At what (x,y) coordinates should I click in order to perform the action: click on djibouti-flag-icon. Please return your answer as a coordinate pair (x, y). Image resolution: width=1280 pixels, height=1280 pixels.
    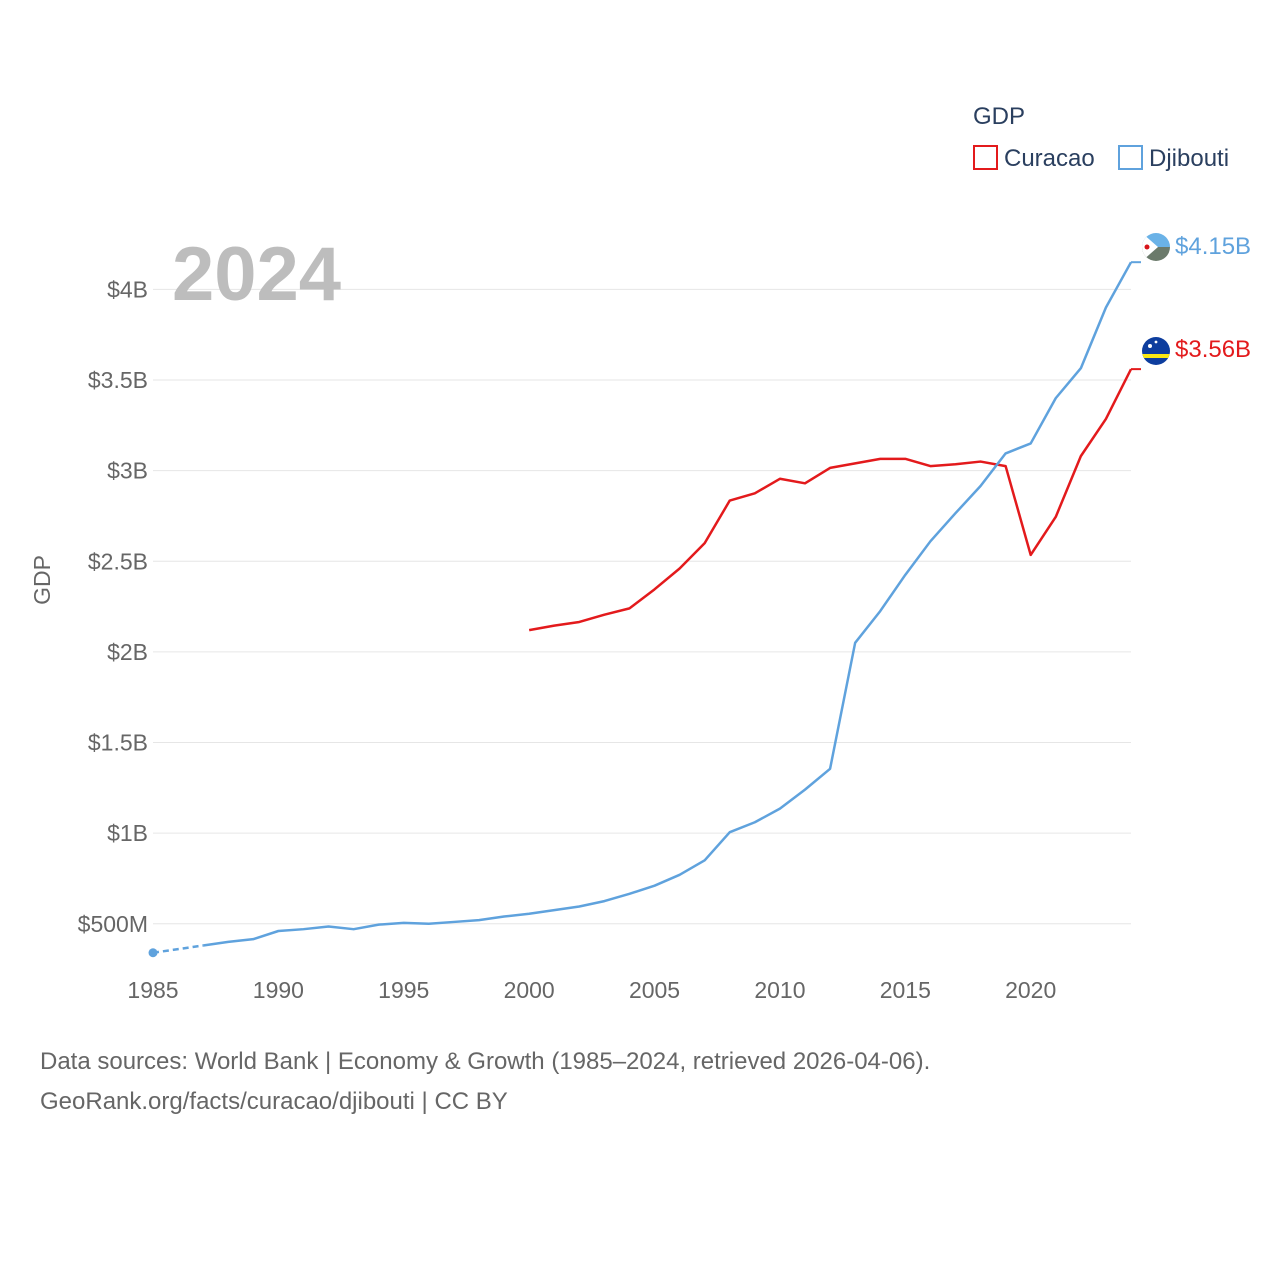
    Looking at the image, I should click on (1156, 247).